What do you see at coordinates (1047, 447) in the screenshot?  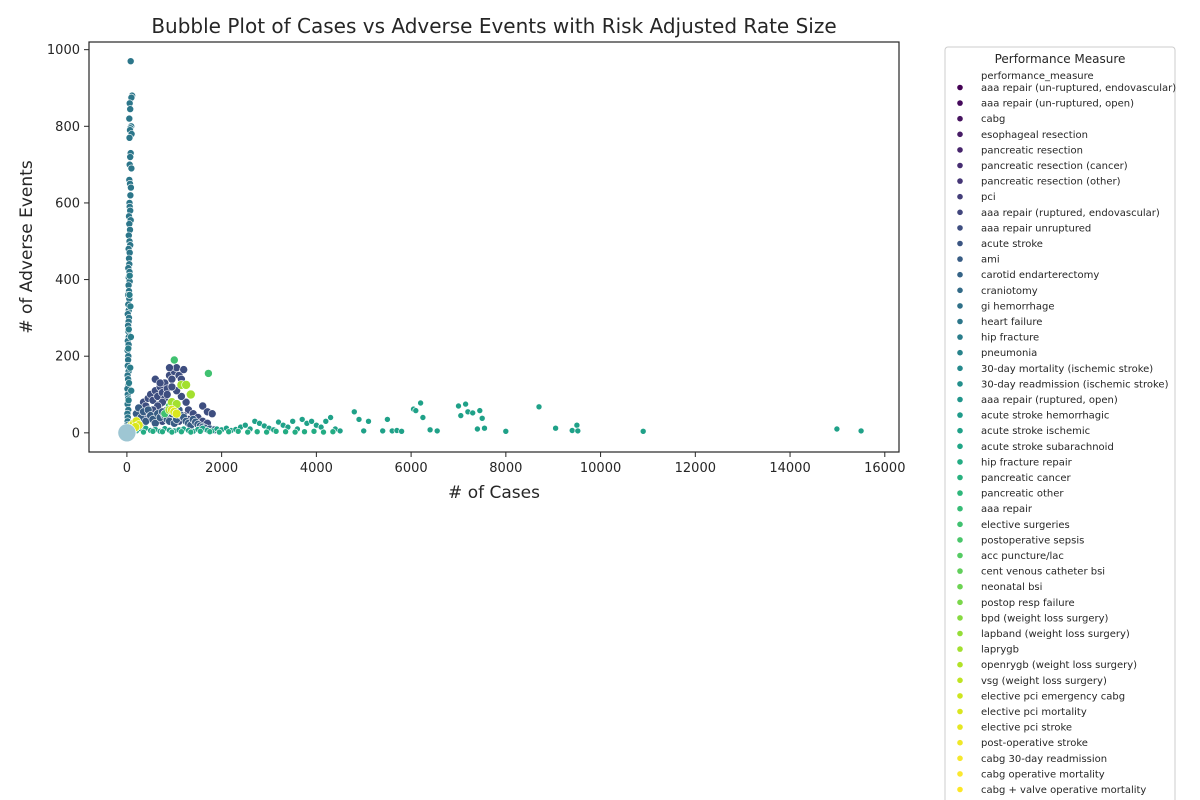 I see `legend-label: acute stroke subarachnoid` at bounding box center [1047, 447].